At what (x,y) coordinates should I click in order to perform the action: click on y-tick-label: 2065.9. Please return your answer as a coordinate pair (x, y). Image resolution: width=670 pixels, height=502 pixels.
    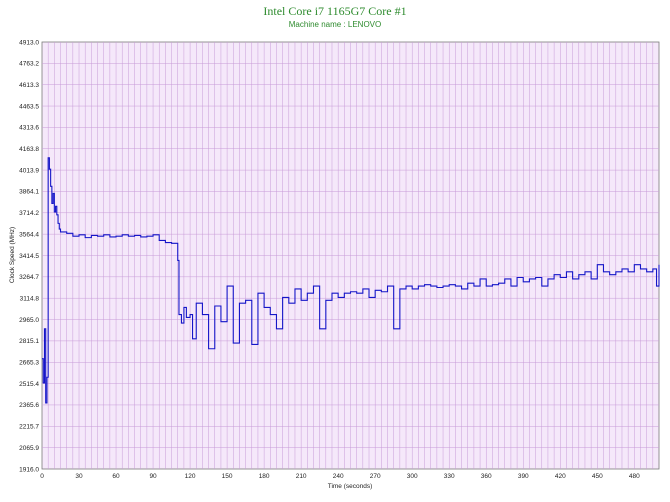
    Looking at the image, I should click on (29, 448).